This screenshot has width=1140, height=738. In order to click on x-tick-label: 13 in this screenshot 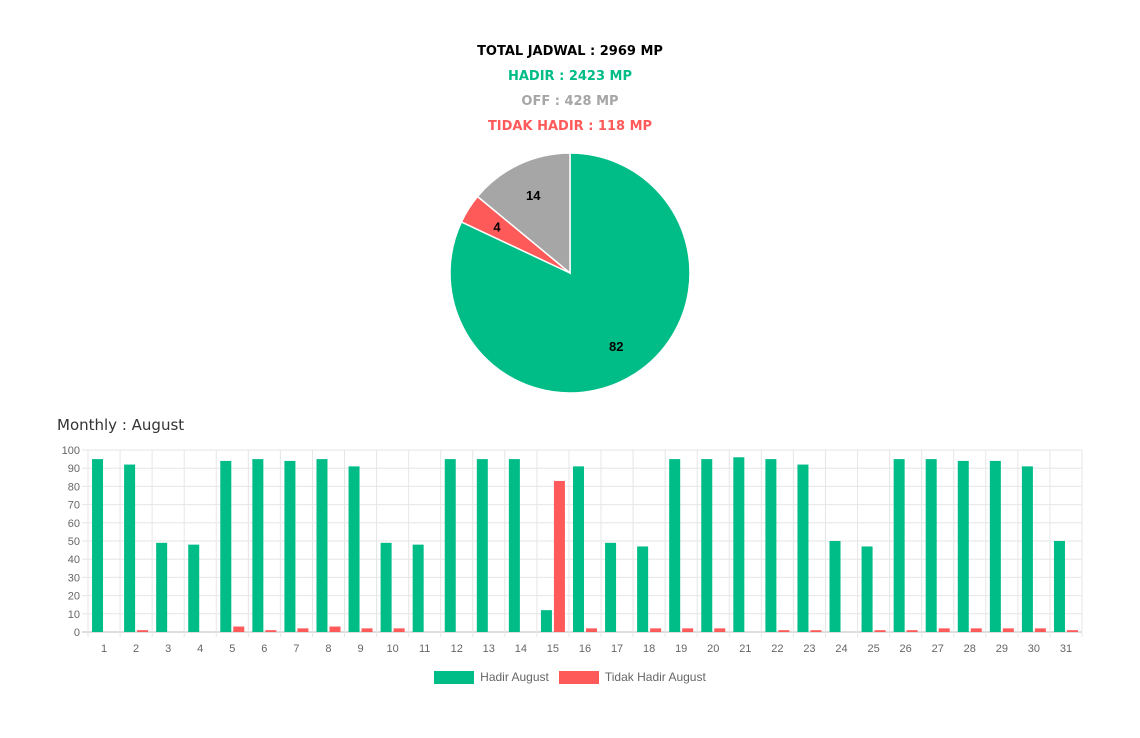, I will do `click(489, 649)`.